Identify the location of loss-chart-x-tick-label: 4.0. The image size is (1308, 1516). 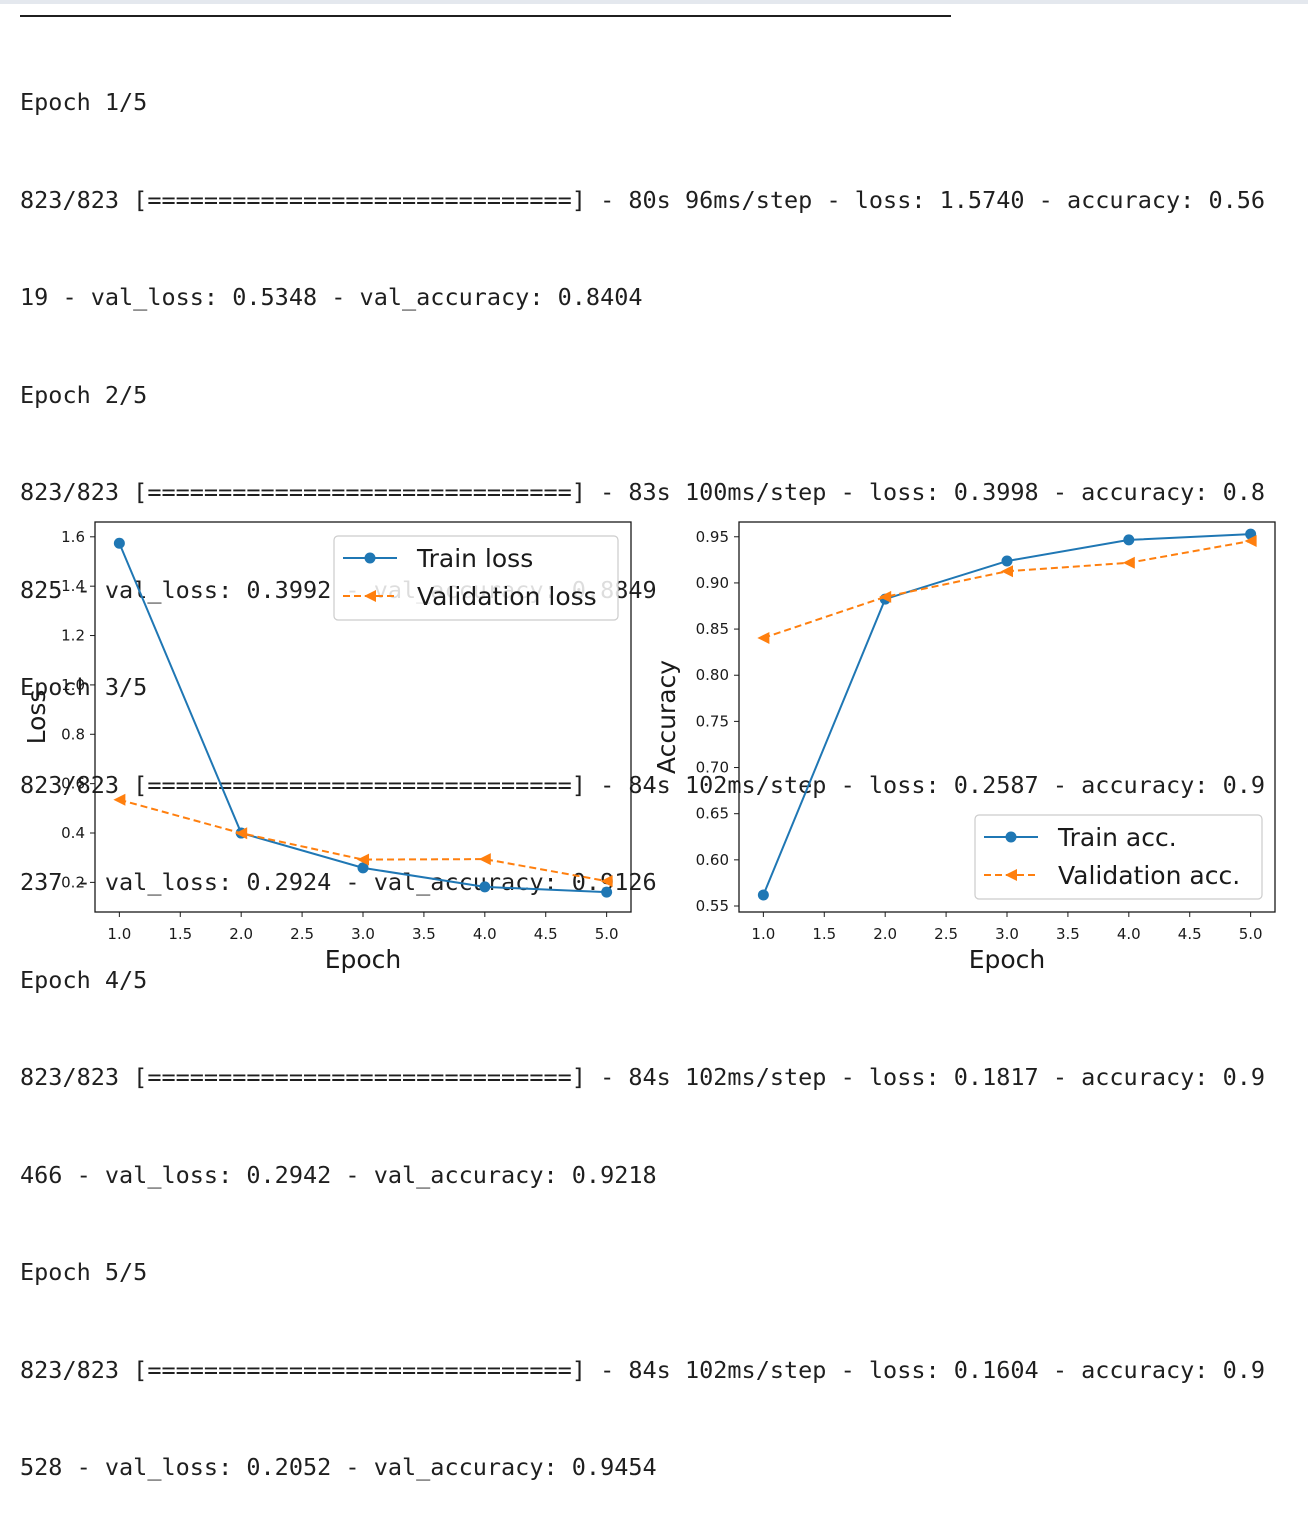
(485, 934).